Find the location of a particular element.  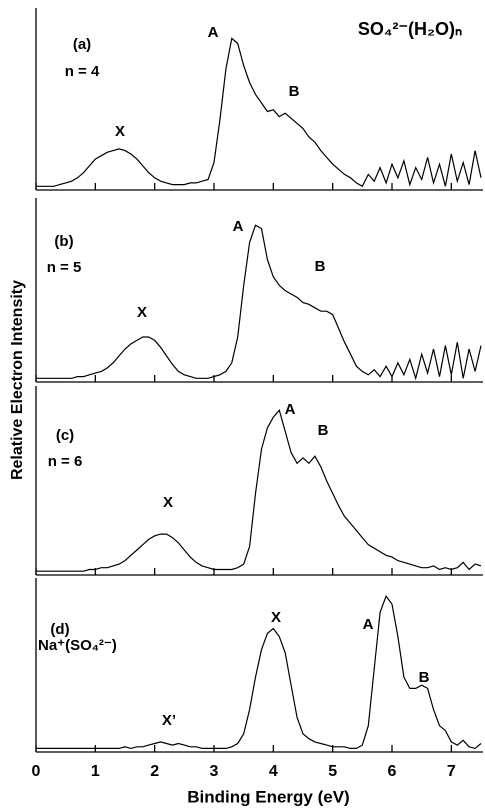

chart-title: SO₄²⁻(H₂O)ₙ is located at coordinates (410, 29).